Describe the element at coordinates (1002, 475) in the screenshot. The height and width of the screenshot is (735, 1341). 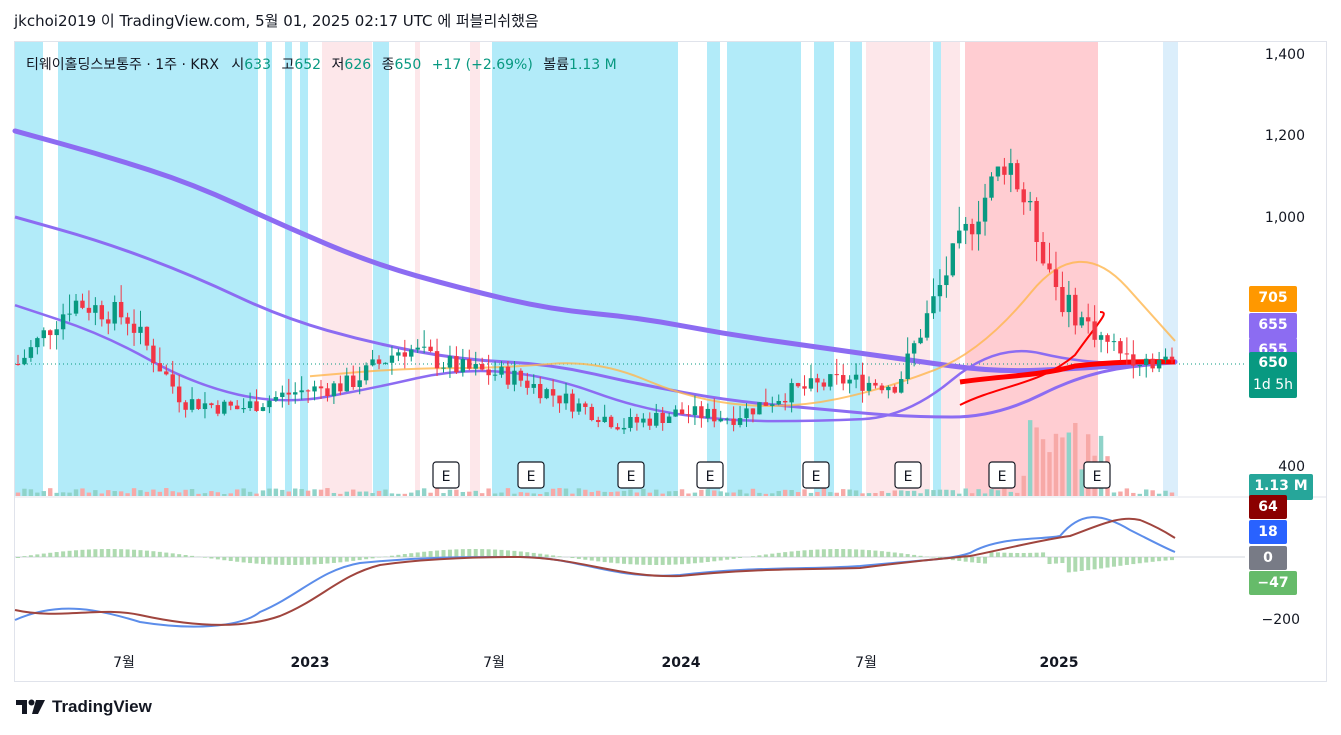
I see `earnings-marker-icon: E` at that location.